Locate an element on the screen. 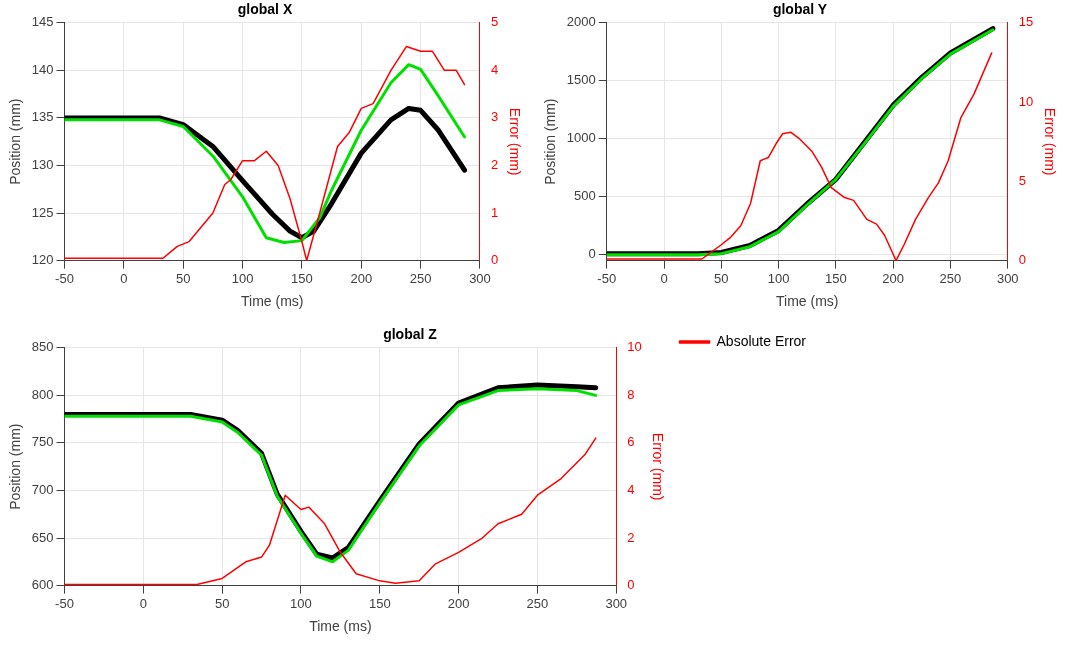  y2-tick-label: 1 is located at coordinates (494, 212).